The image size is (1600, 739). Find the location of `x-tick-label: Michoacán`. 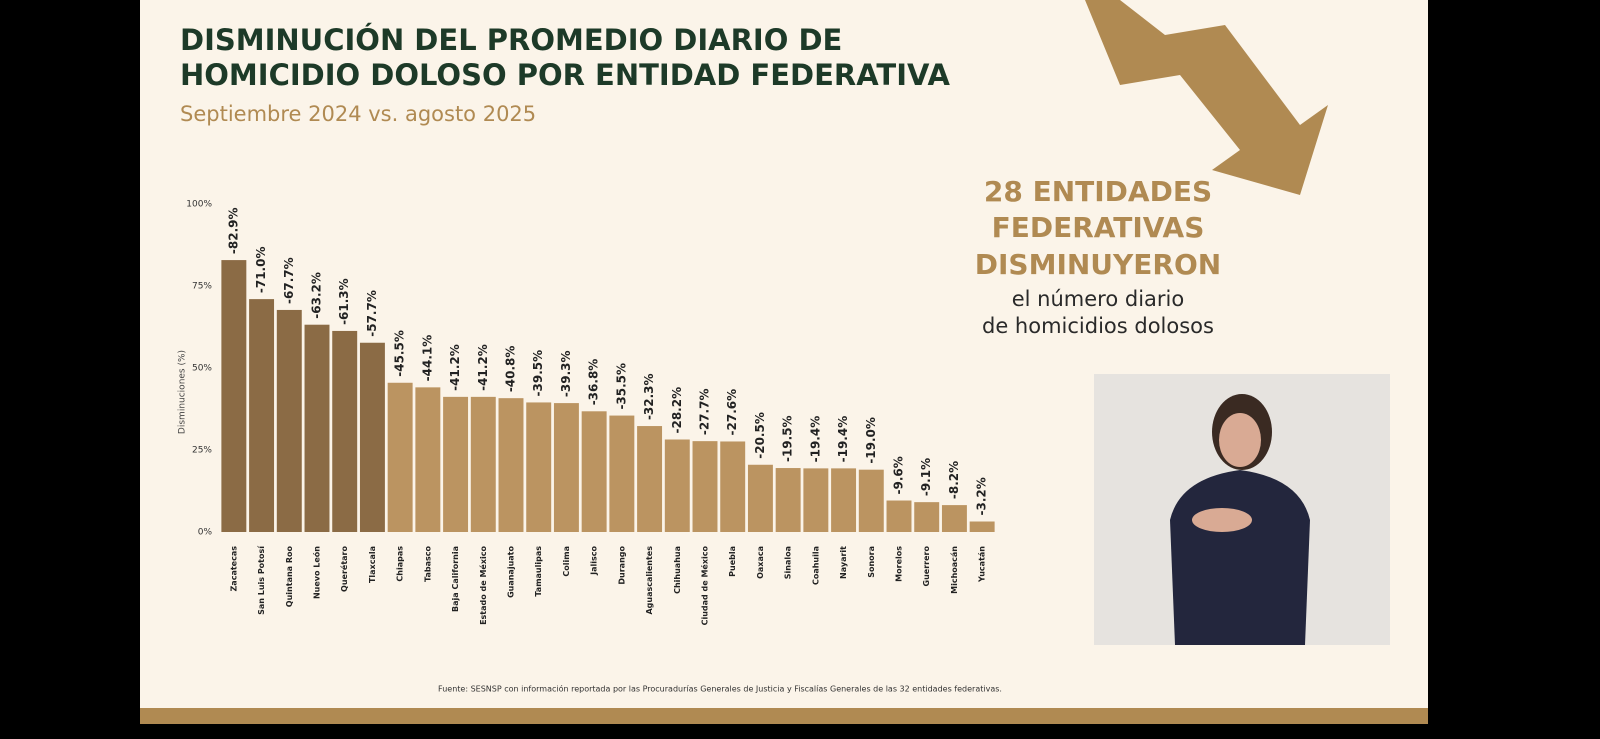

x-tick-label: Michoacán is located at coordinates (954, 570).